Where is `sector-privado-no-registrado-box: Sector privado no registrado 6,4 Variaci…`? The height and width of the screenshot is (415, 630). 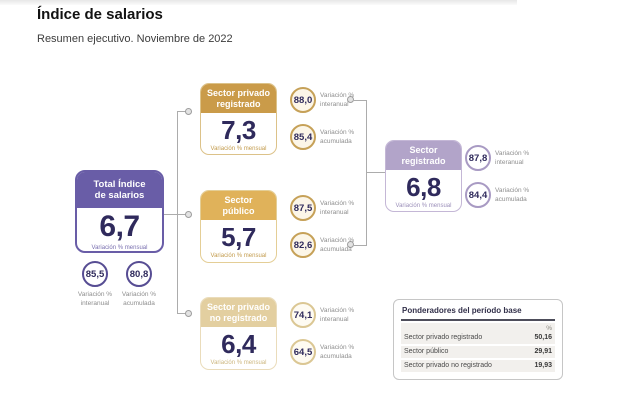
sector-privado-no-registrado-box: Sector privado no registrado 6,4 Variaci… is located at coordinates (238, 333).